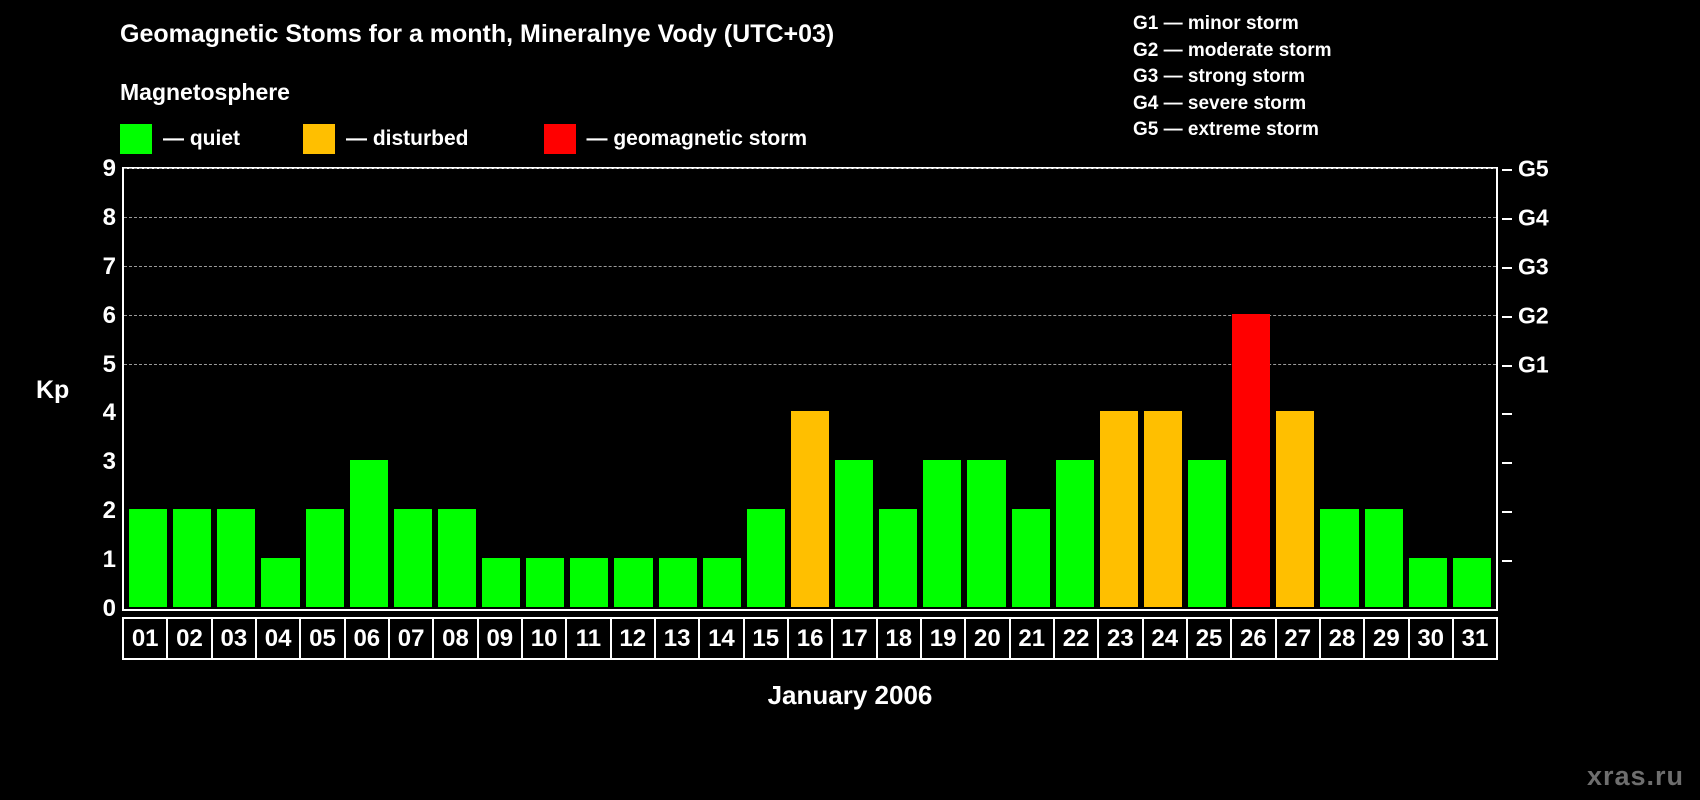  What do you see at coordinates (1432, 638) in the screenshot?
I see `day-label-30: 30` at bounding box center [1432, 638].